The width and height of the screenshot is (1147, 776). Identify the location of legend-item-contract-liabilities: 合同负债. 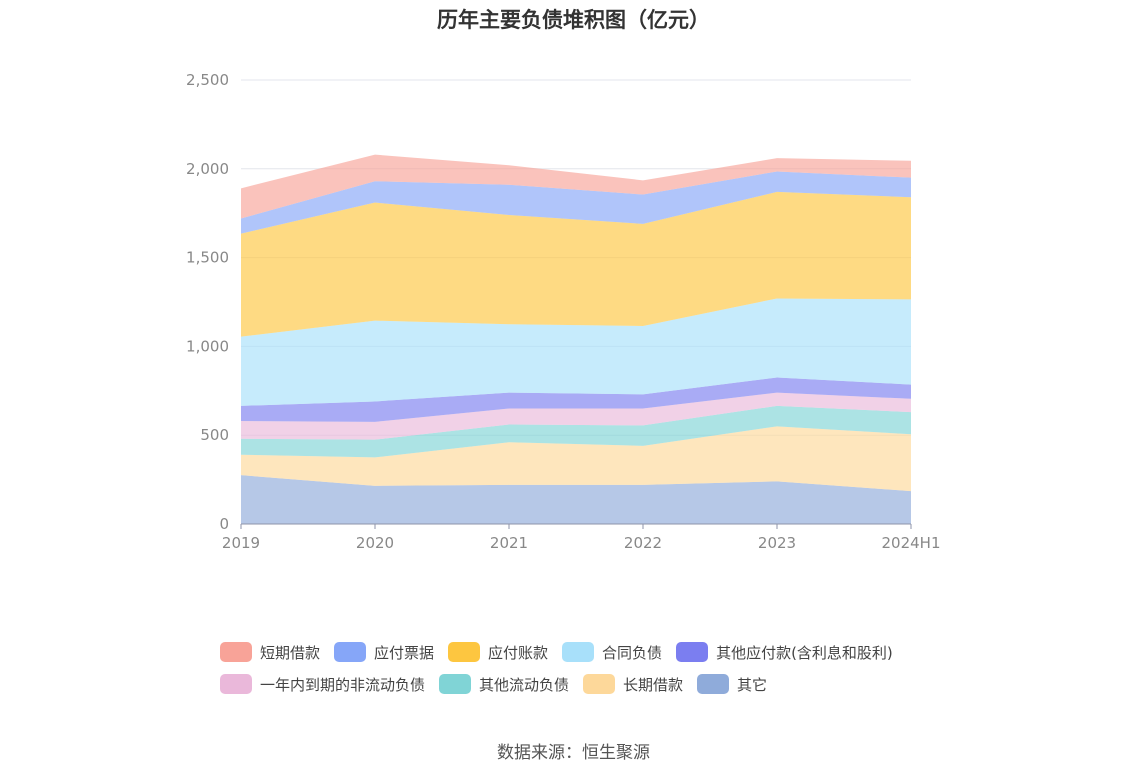
(612, 652).